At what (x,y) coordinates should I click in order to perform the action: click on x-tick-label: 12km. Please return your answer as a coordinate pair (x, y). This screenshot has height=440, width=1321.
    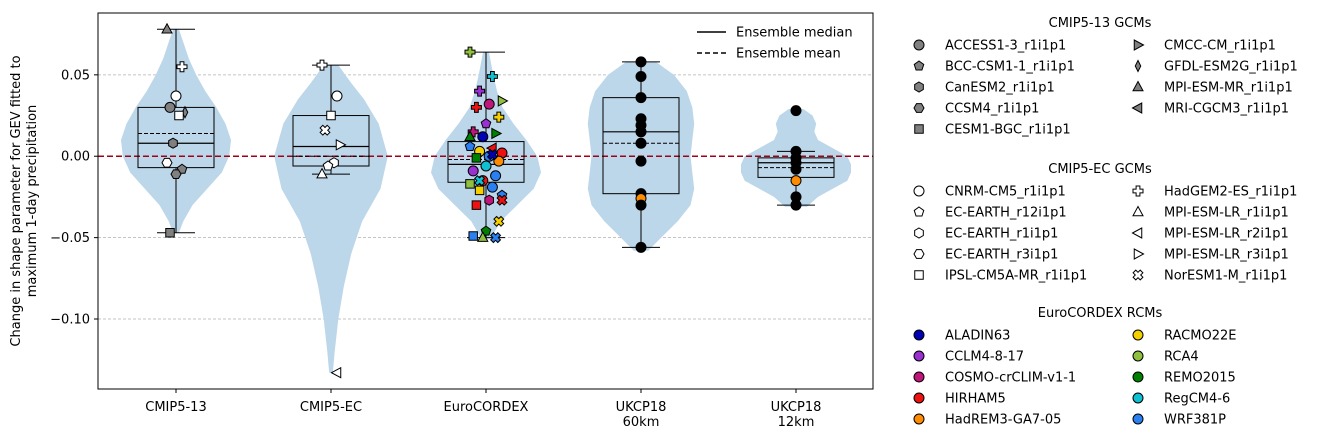
    Looking at the image, I should click on (796, 422).